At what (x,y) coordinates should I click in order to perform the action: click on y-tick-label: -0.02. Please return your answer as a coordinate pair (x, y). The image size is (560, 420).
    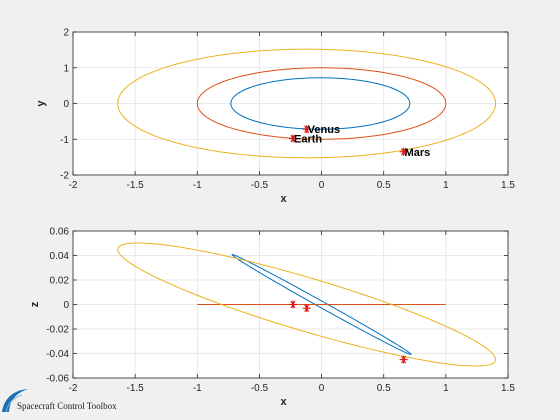
    Looking at the image, I should click on (57, 330).